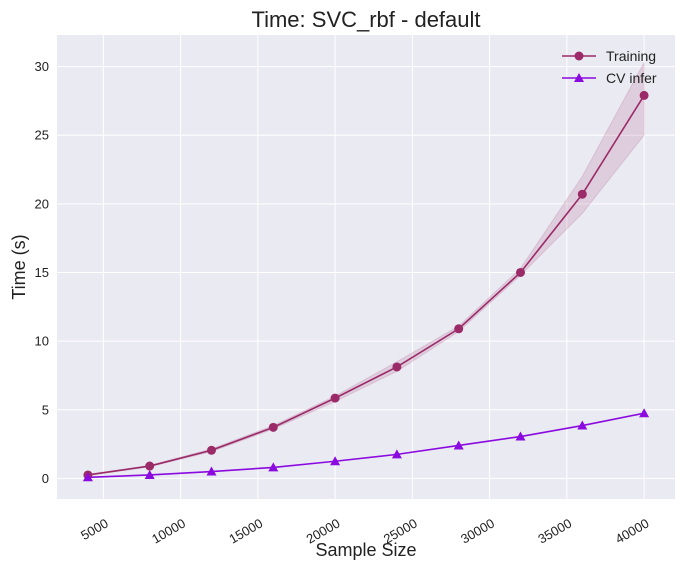  What do you see at coordinates (45, 478) in the screenshot?
I see `y-tick-label: 0` at bounding box center [45, 478].